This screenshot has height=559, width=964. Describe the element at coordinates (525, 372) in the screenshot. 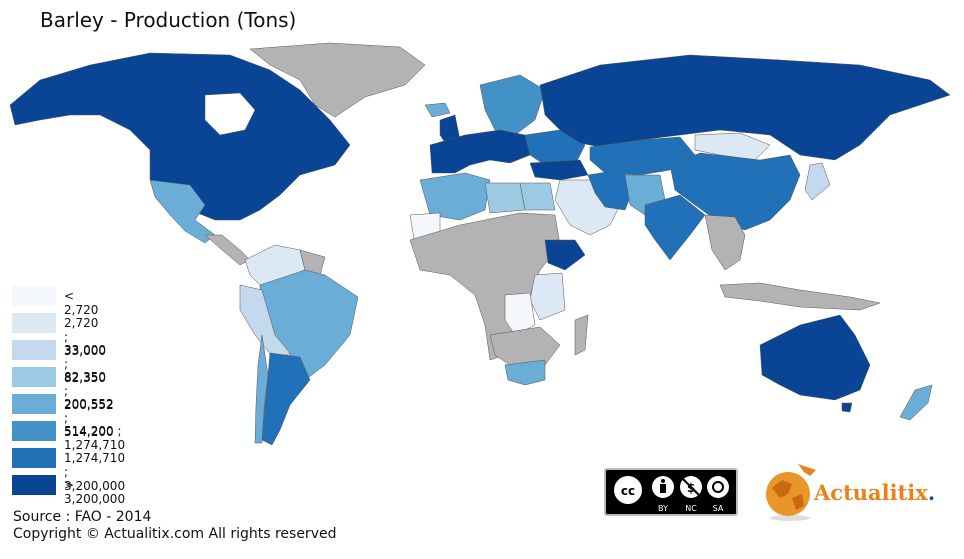

I see `country-south-africa` at that location.